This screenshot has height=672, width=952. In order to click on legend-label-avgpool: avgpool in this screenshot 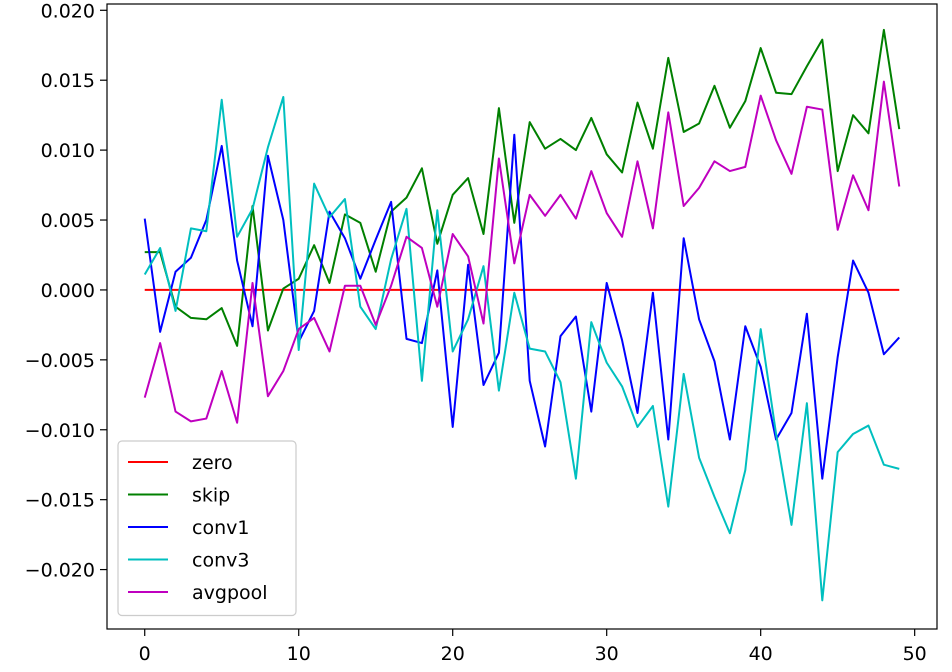, I will do `click(230, 593)`.